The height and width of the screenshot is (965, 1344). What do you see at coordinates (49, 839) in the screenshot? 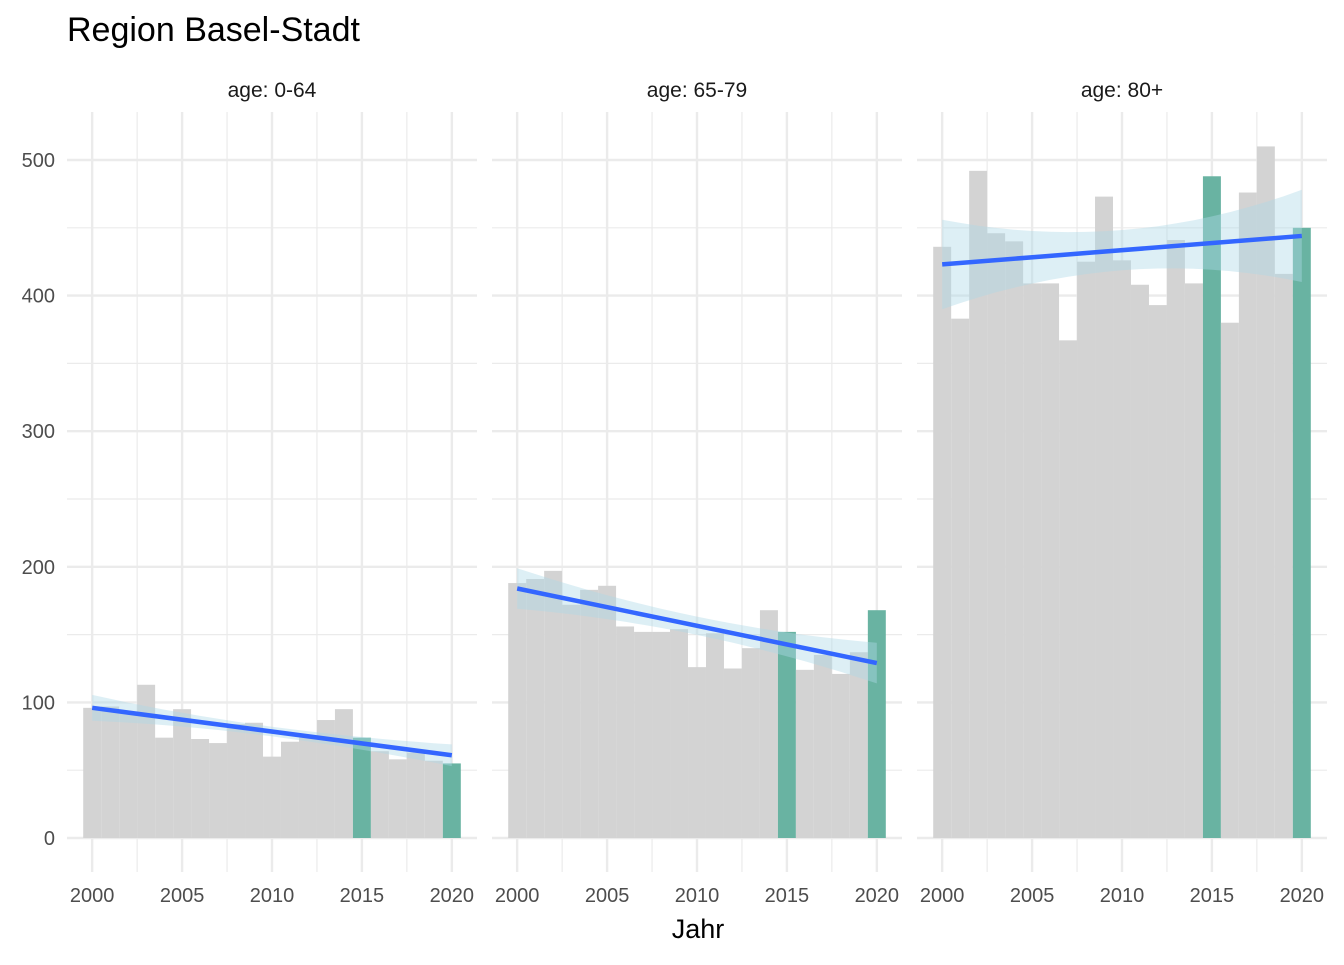
I see `y-tick-label: 0` at bounding box center [49, 839].